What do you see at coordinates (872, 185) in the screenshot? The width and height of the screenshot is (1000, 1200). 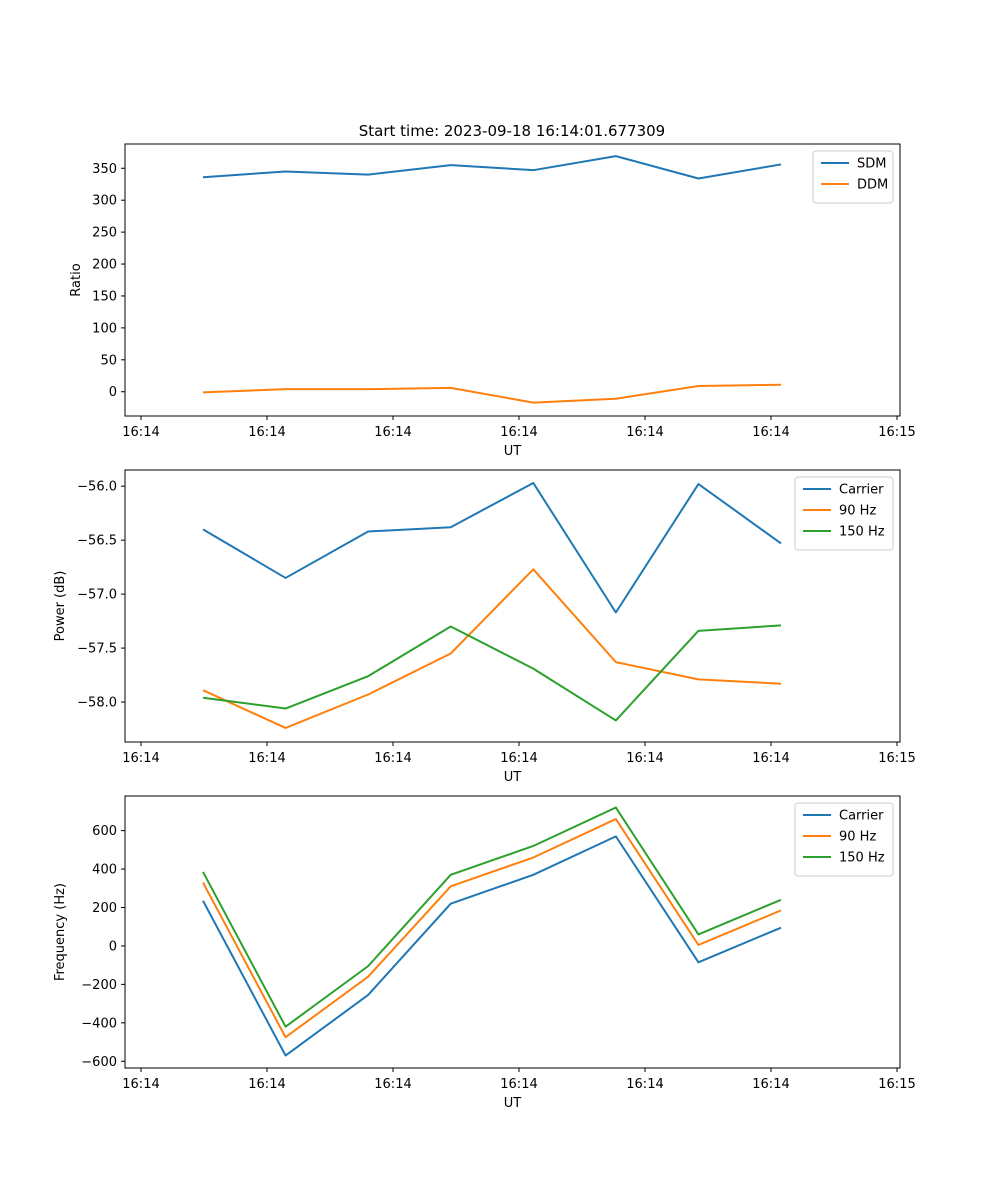 I see `ratio-legend-label: DDM` at bounding box center [872, 185].